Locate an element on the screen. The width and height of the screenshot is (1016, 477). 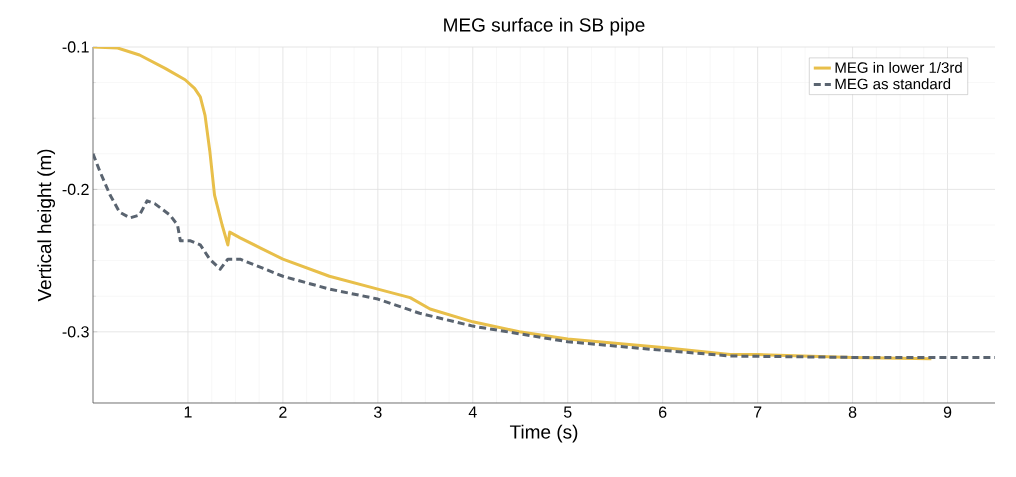
legend-label: MEG in lower 1/3rd is located at coordinates (898, 67).